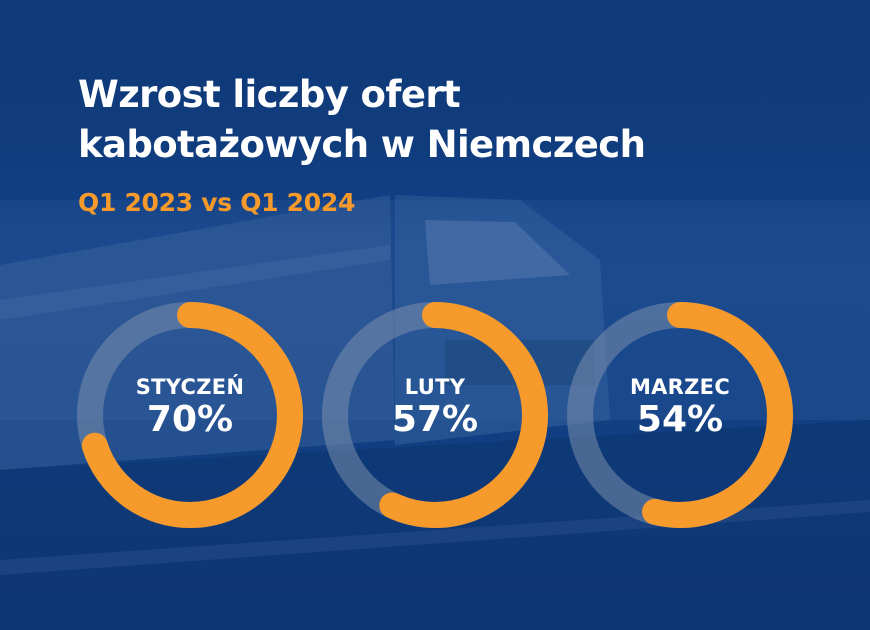  I want to click on donut-label-2: MARZEC 54%, so click(680, 407).